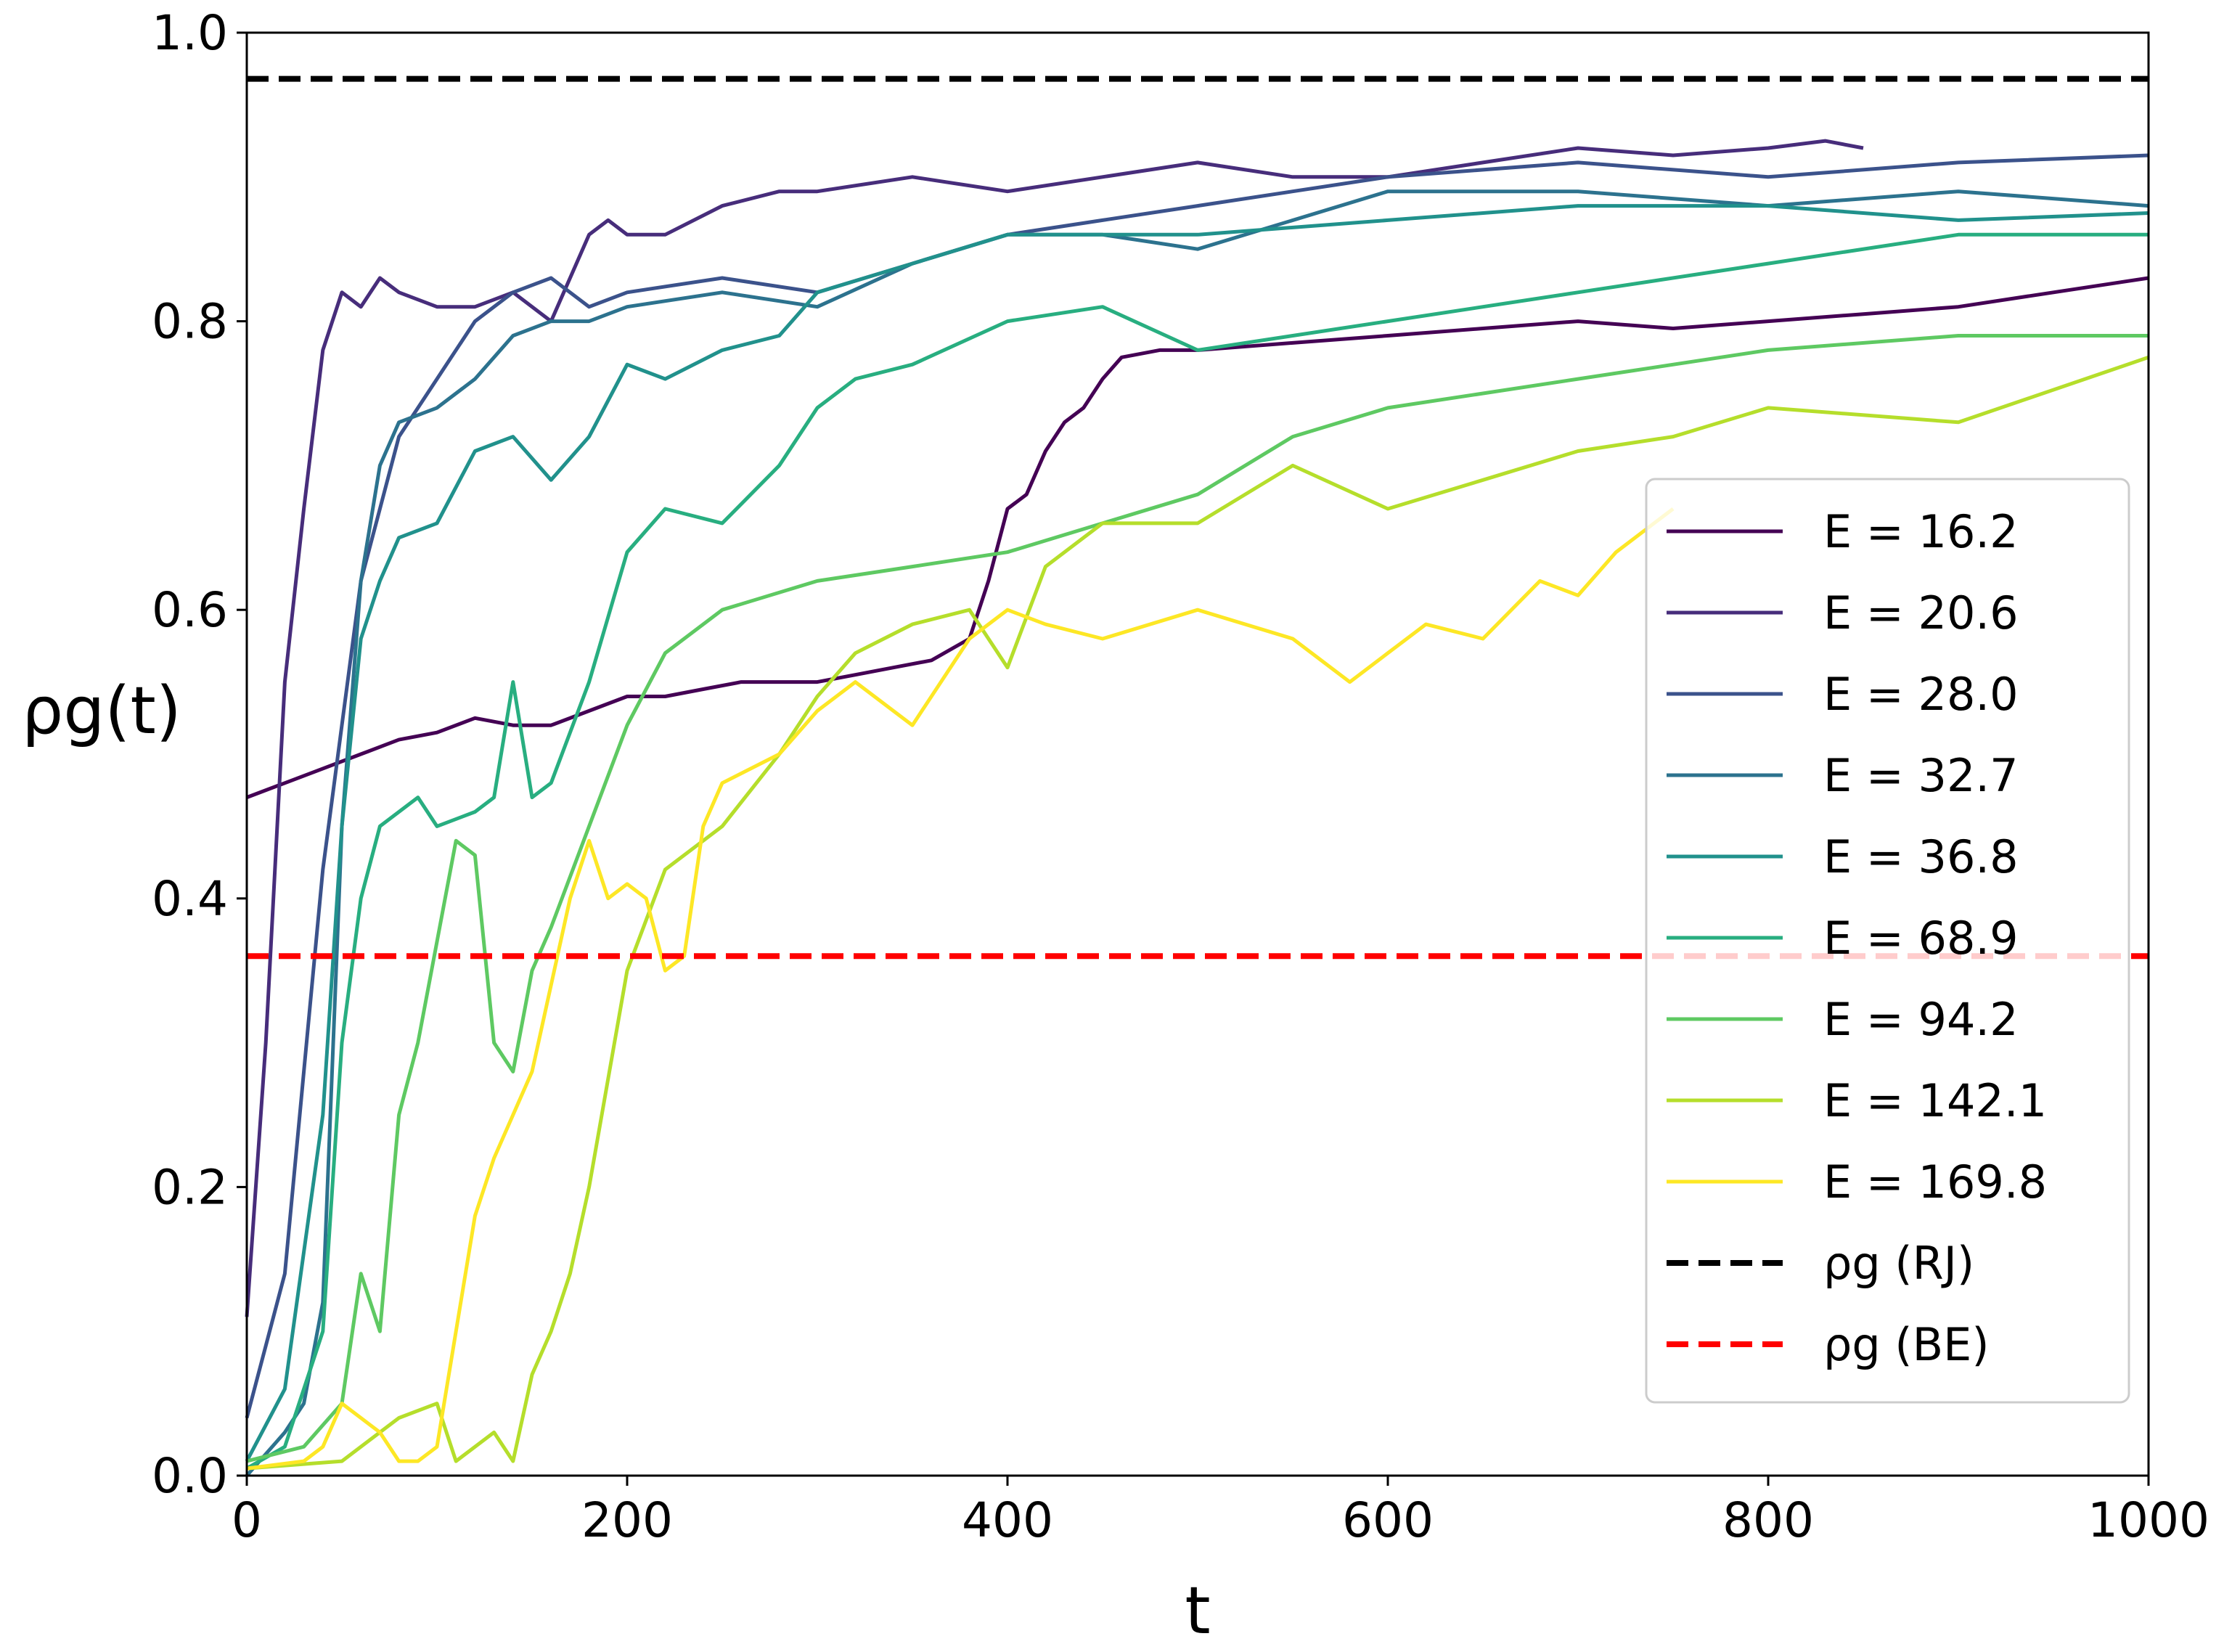 This screenshot has width=2232, height=1652. What do you see at coordinates (1906, 1344) in the screenshot?
I see `legend-label-10: ρg (BE)` at bounding box center [1906, 1344].